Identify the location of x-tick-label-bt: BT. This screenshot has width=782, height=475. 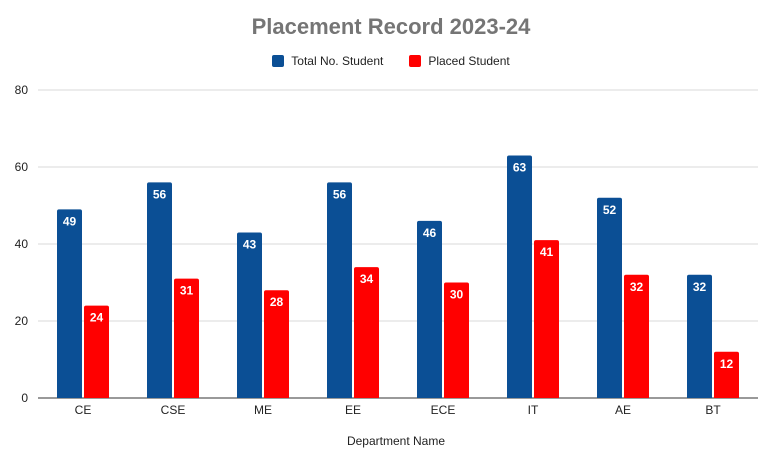
(713, 410).